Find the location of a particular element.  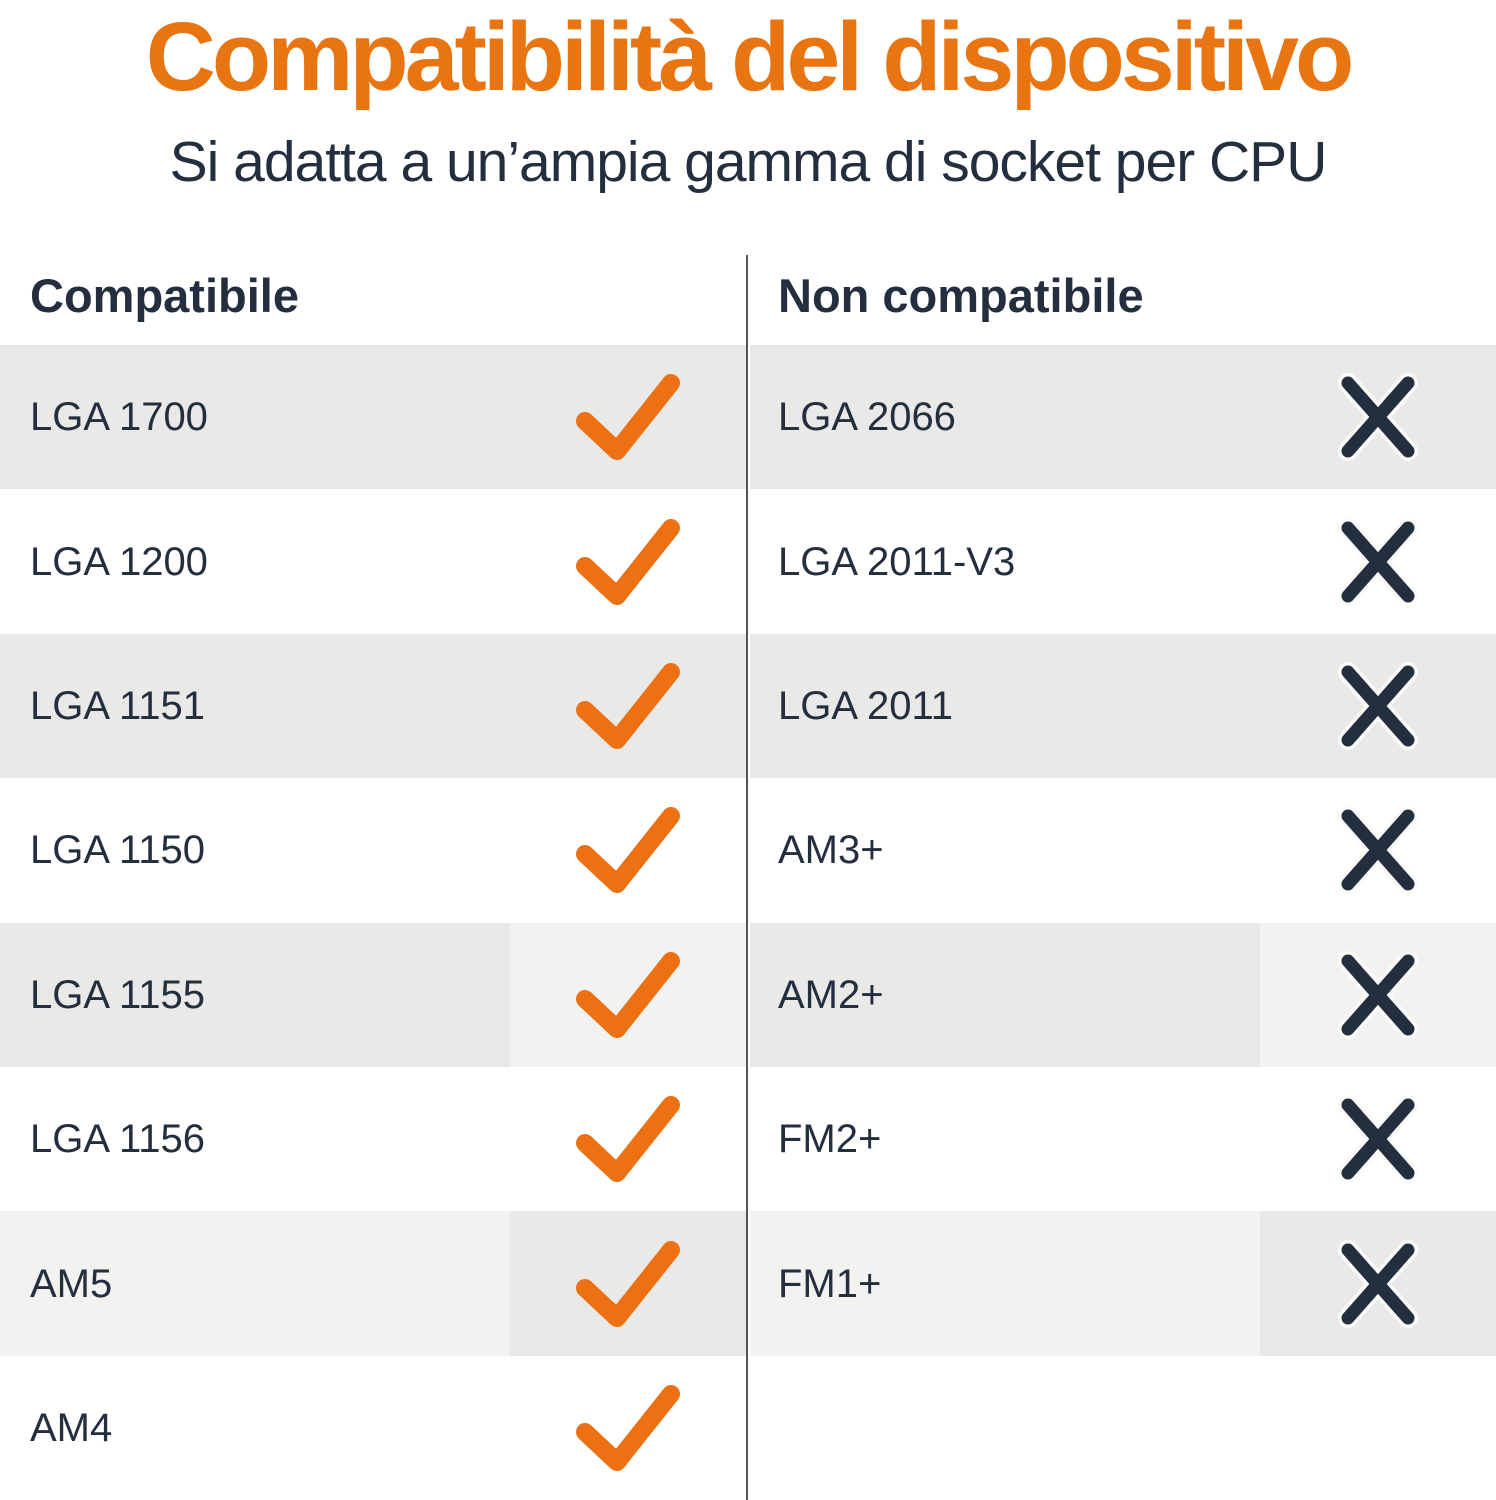

table-row: LGA 1150 AM3+ is located at coordinates (748, 850).